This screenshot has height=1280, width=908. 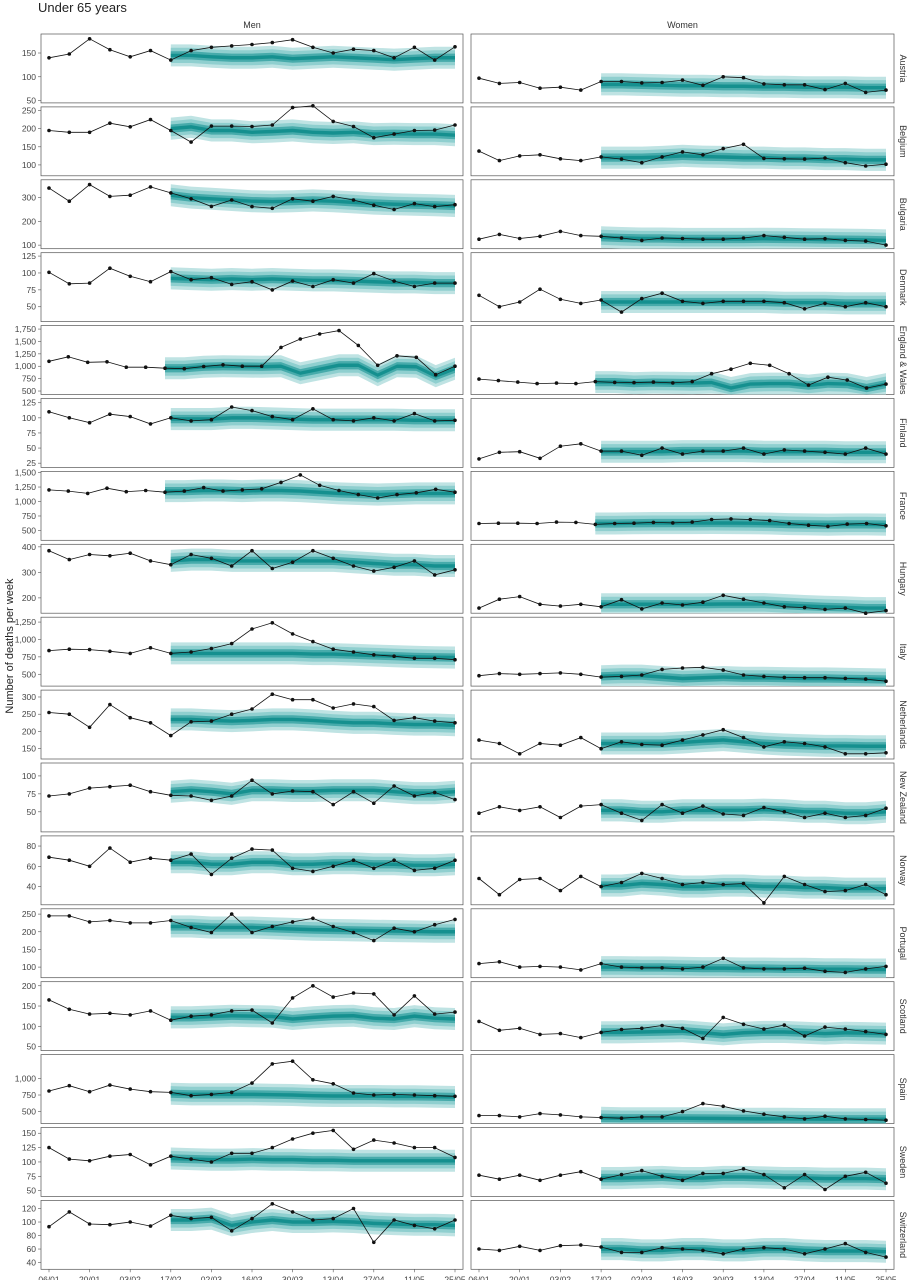 What do you see at coordinates (26, 341) in the screenshot?
I see `y-tick-label: 1,500` at bounding box center [26, 341].